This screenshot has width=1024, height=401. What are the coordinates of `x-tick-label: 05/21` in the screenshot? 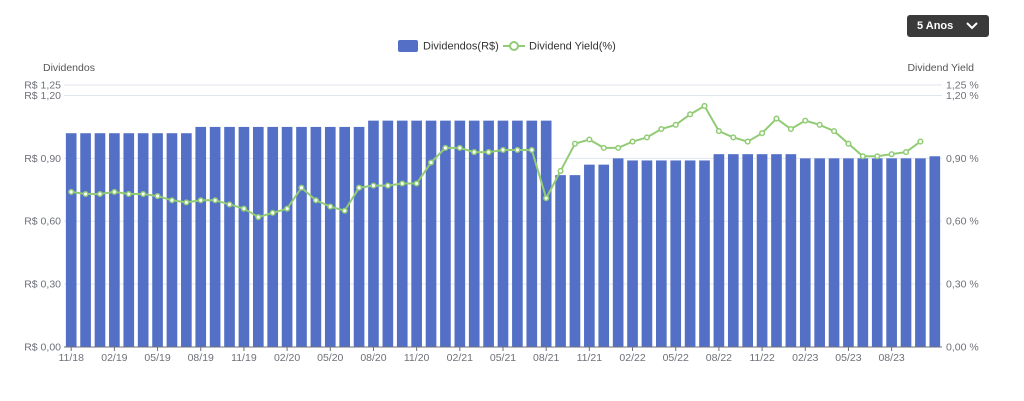 It's located at (503, 358).